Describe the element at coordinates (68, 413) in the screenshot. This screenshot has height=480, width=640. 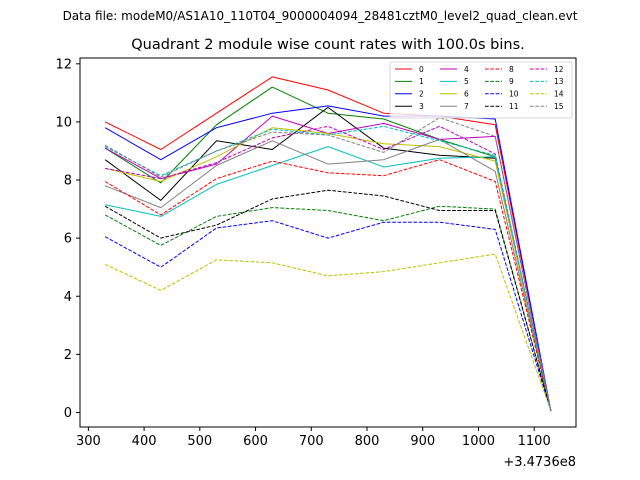
I see `y-tick-label: 0` at that location.